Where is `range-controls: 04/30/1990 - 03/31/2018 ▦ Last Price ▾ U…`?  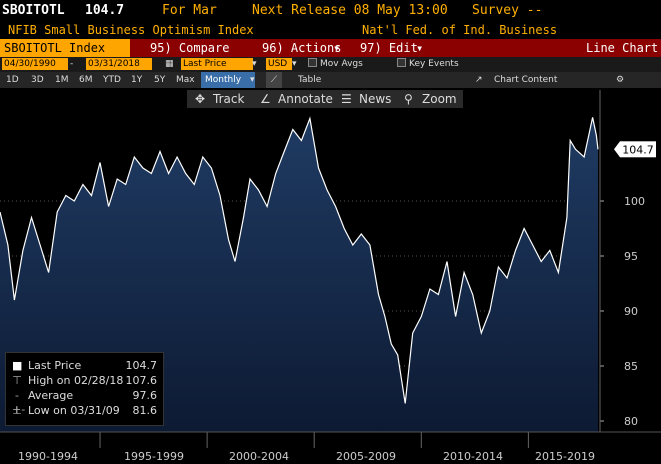
range-controls: 04/30/1990 - 03/31/2018 ▦ Last Price ▾ U… is located at coordinates (330, 64).